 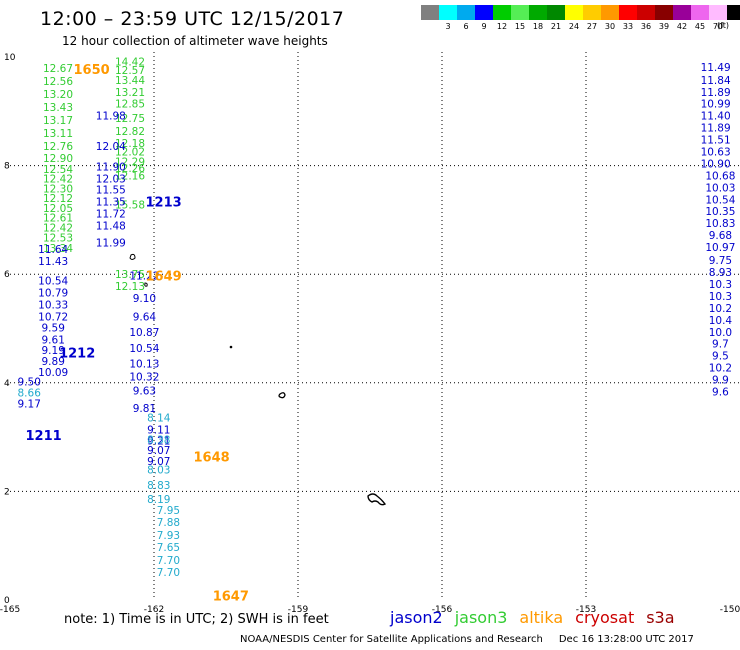 I want to click on wave-height-value: 9.68, so click(x=720, y=236).